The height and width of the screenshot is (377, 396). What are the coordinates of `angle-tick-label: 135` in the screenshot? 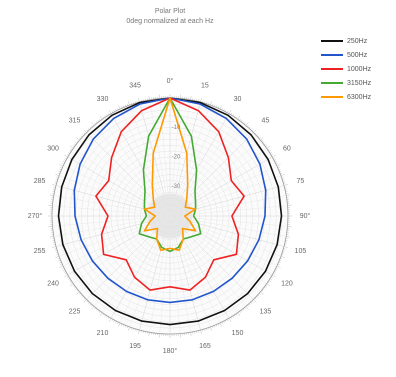 It's located at (266, 311).